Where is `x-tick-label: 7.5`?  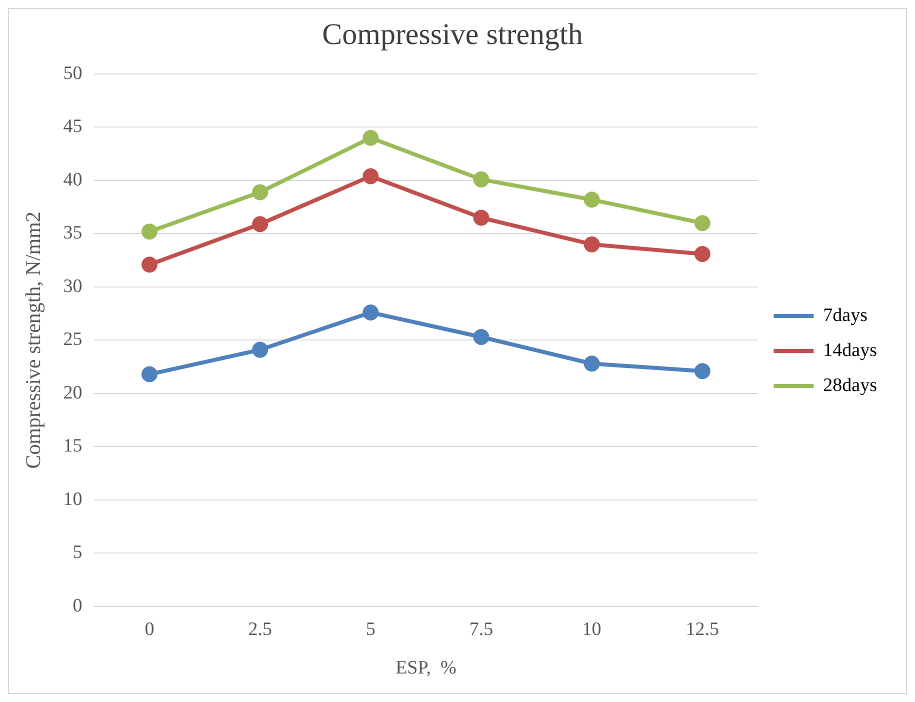
x-tick-label: 7.5 is located at coordinates (481, 629).